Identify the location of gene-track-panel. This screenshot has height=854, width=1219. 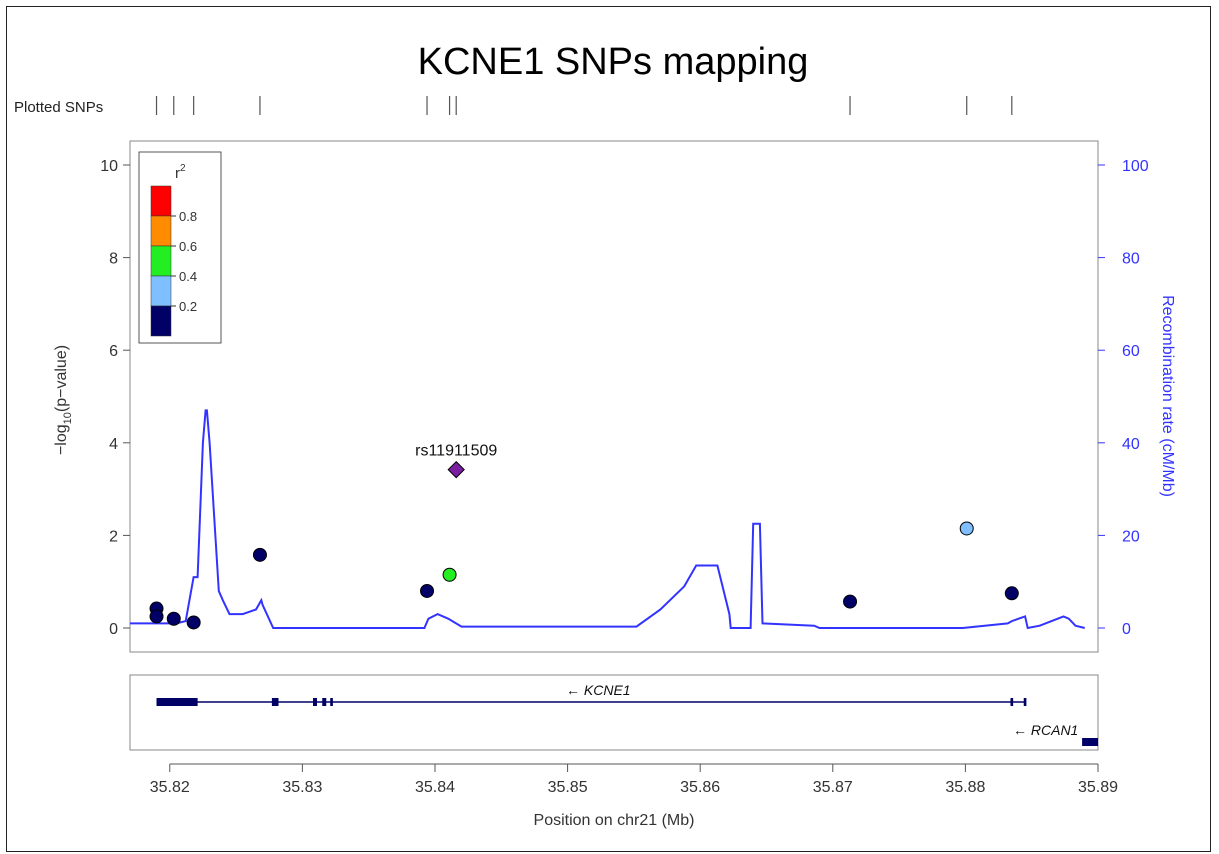
(614, 712).